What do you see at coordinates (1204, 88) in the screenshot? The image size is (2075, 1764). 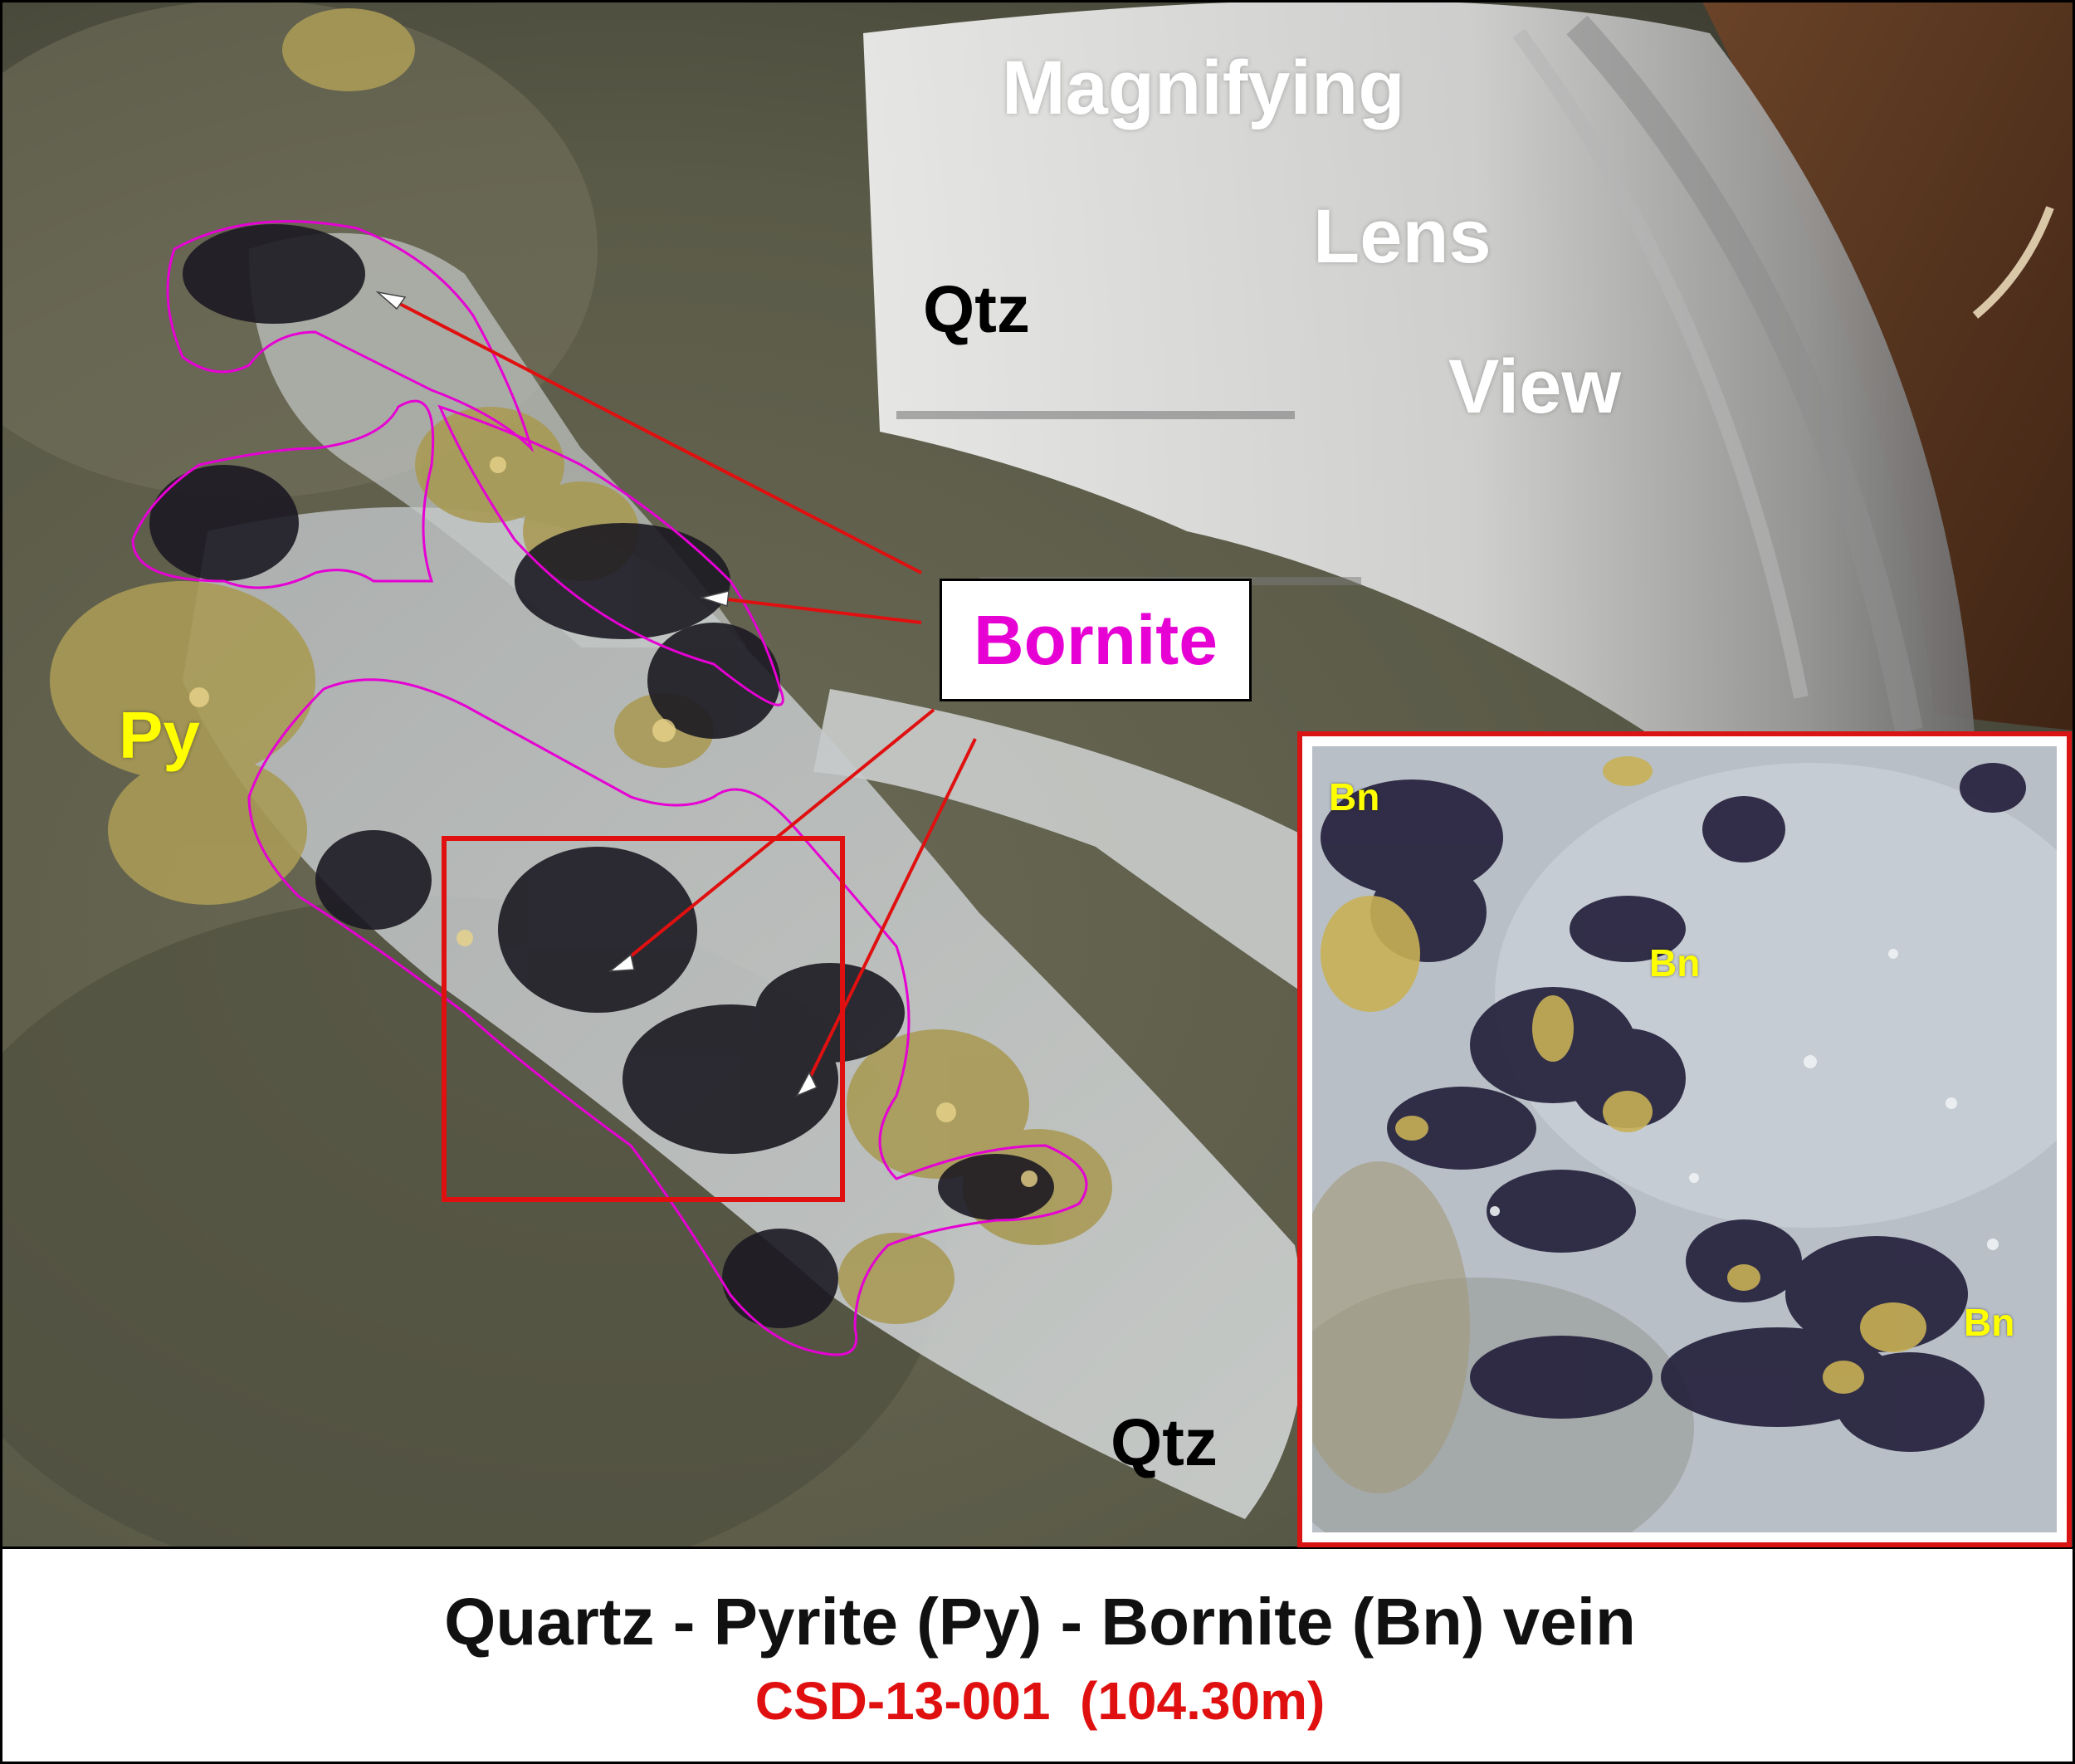 I see `lens-label-magnifying: Magnifying` at bounding box center [1204, 88].